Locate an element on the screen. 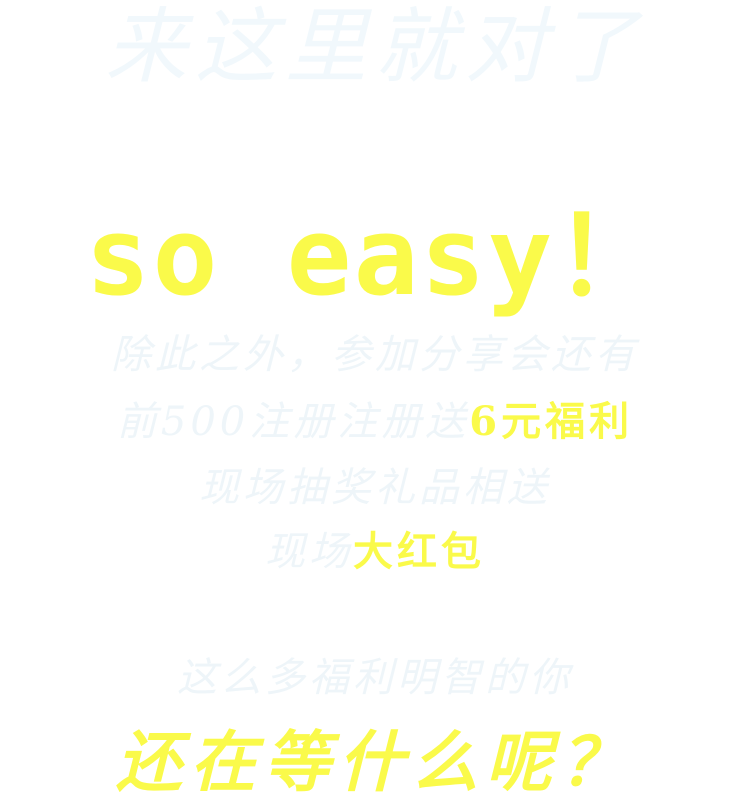  promo-line-2-text: 前500注册注册送 is located at coordinates (293, 422).